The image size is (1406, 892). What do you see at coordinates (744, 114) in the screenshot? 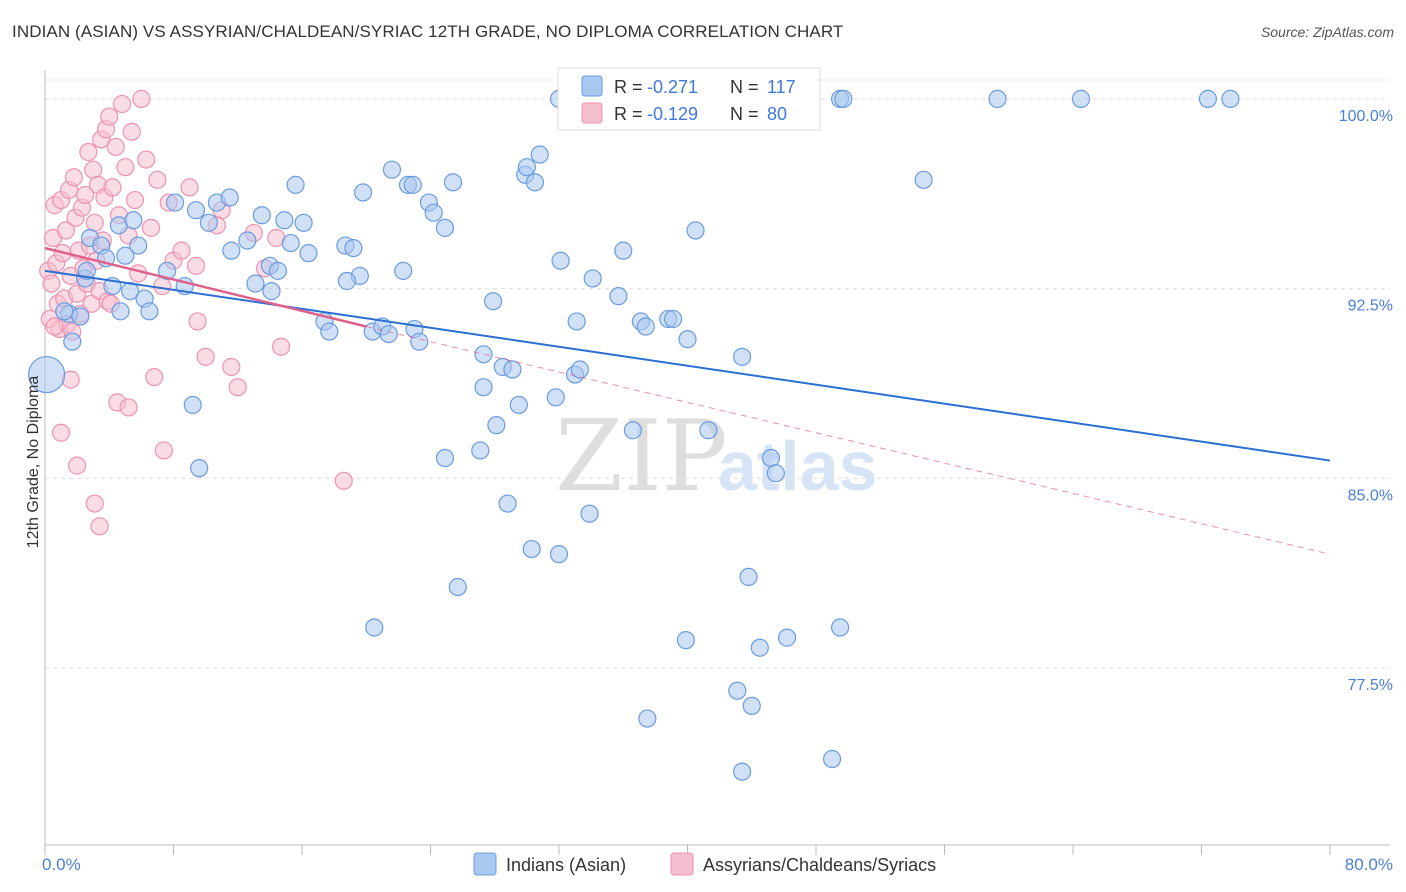
I see `legend-pink-n-label: N =` at bounding box center [744, 114].